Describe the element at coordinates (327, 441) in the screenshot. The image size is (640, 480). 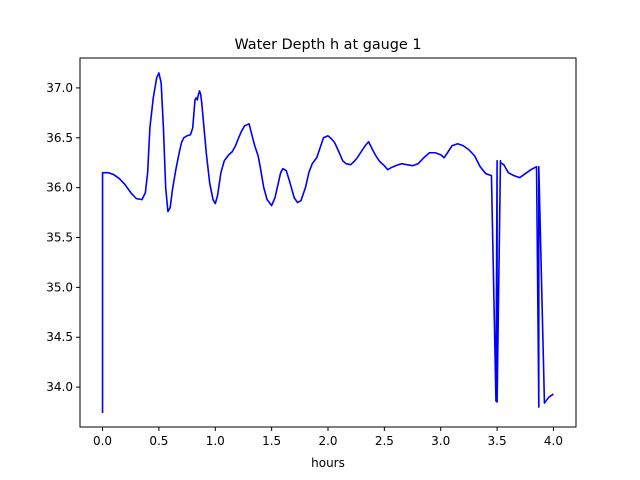
I see `x-tick-label: 2.0` at that location.